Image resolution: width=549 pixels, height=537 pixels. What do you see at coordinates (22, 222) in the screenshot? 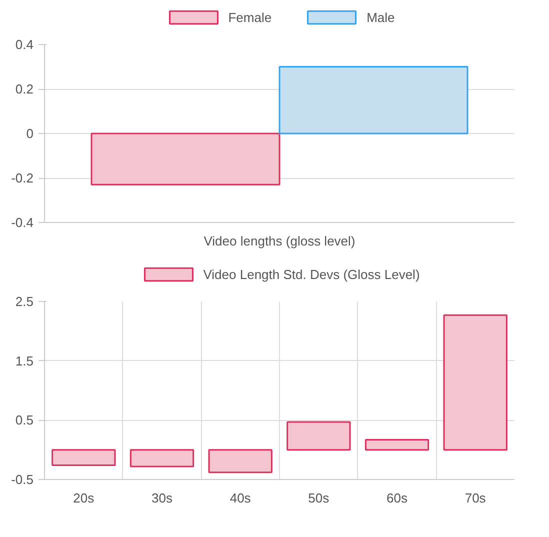
I see `y-tick-label: -0.4` at bounding box center [22, 222].